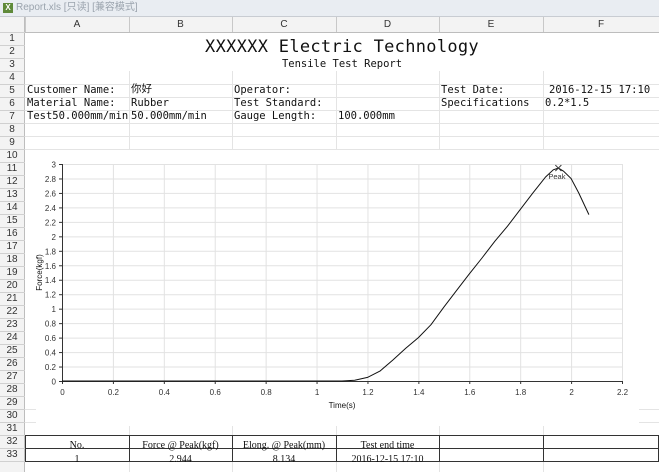  I want to click on x-tick-label: 1.6, so click(470, 392).